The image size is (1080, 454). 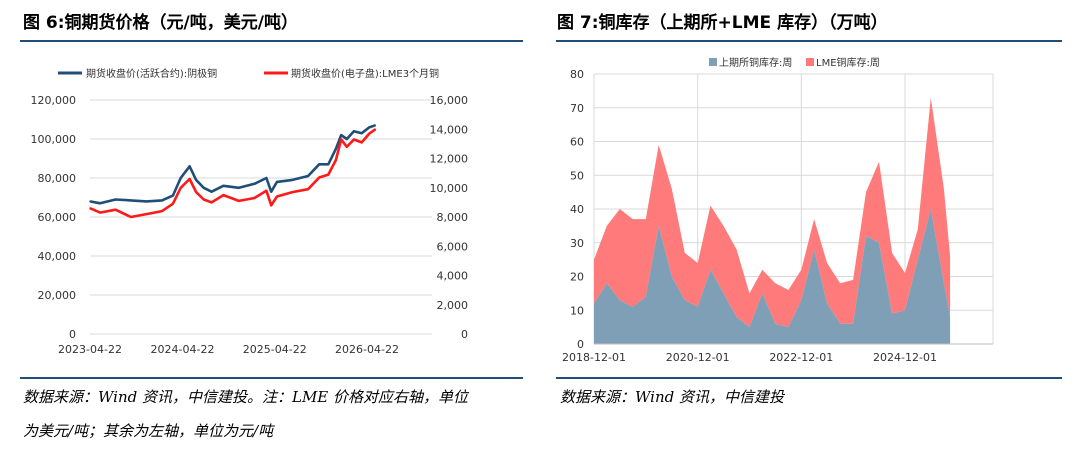 I want to click on bottom-rule-left, so click(x=271, y=378).